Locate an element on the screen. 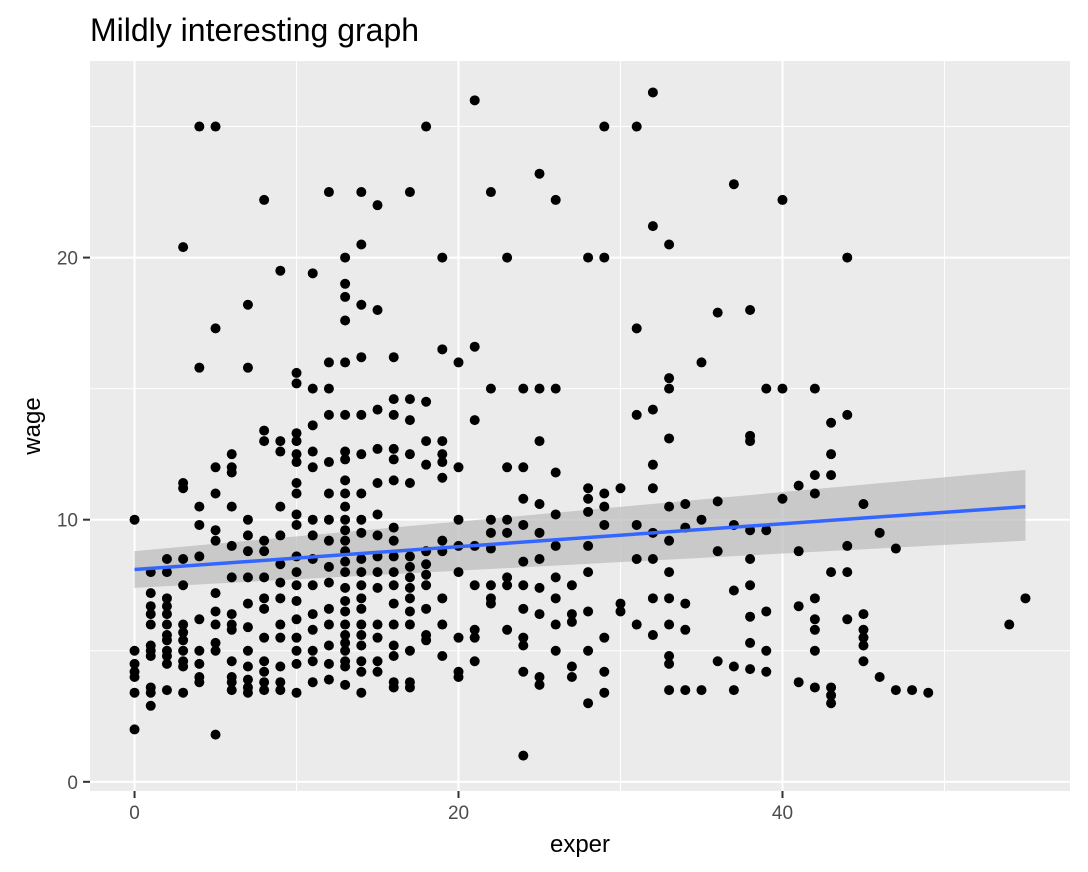 Image resolution: width=1088 pixels, height=872 pixels. x-tick-label: 40 is located at coordinates (782, 813).